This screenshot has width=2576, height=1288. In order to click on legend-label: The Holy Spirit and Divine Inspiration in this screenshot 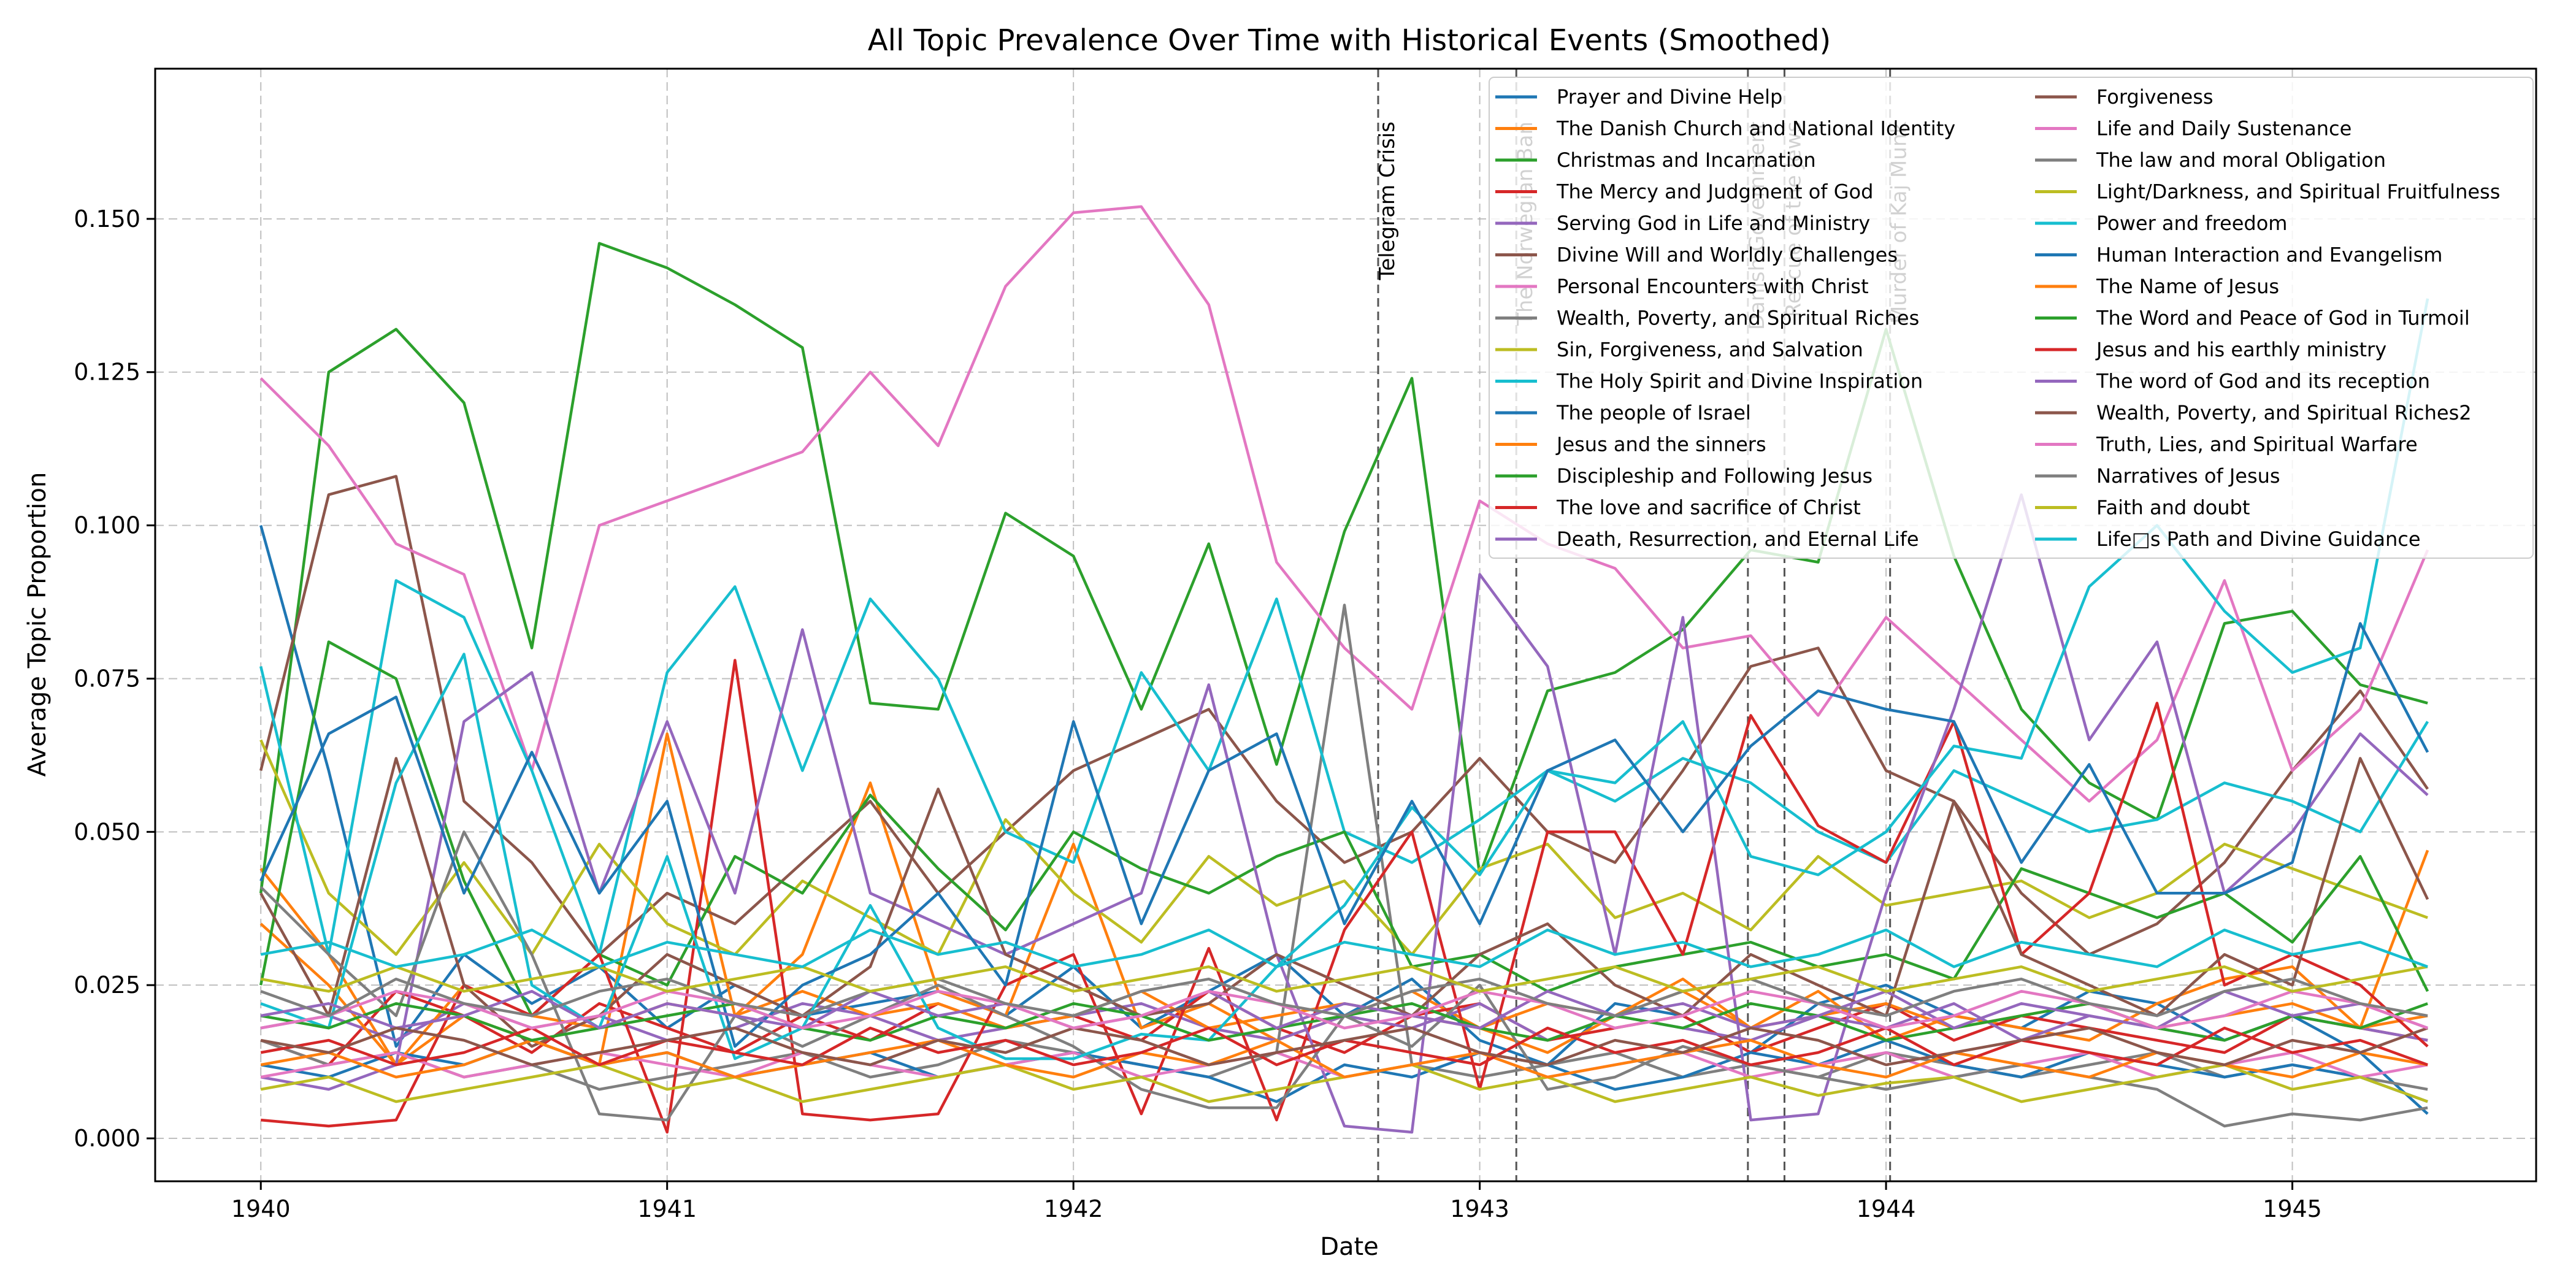, I will do `click(1739, 381)`.